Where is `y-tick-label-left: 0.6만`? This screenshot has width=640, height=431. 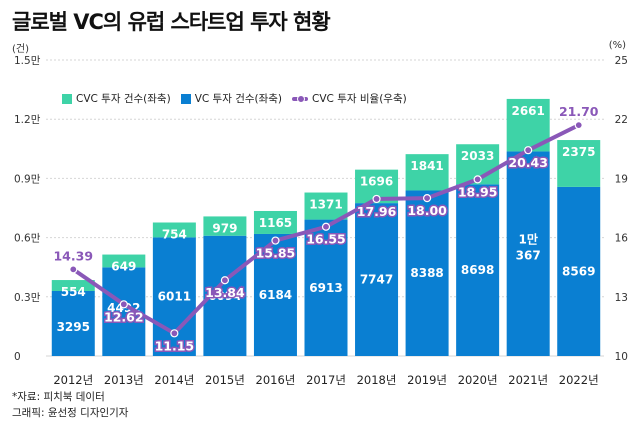 y-tick-label-left: 0.6만 is located at coordinates (27, 239).